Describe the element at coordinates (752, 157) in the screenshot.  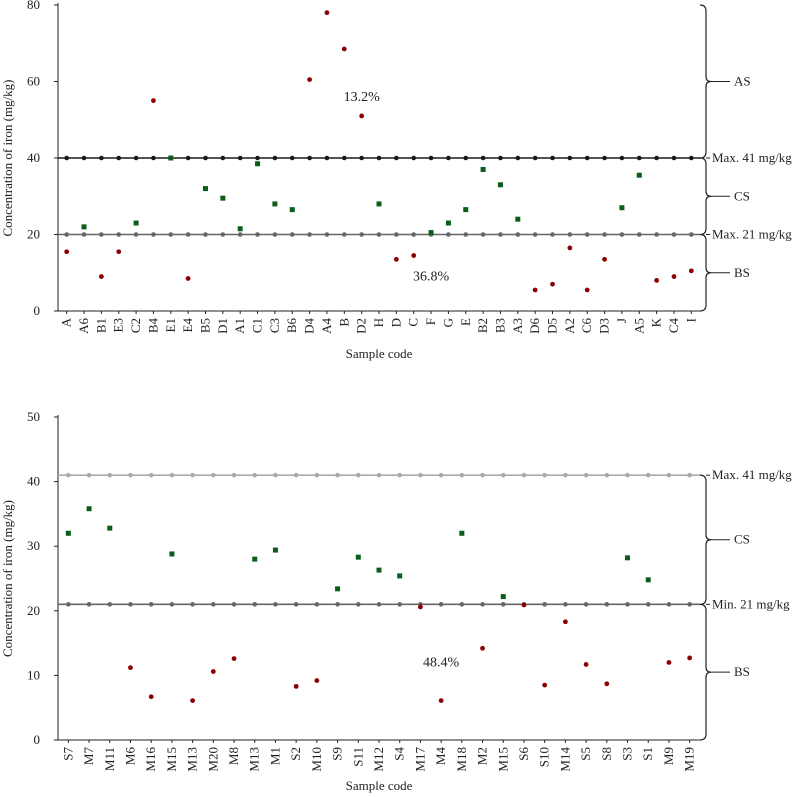
I see `reference-line-label: Max. 41 mg/kg` at that location.